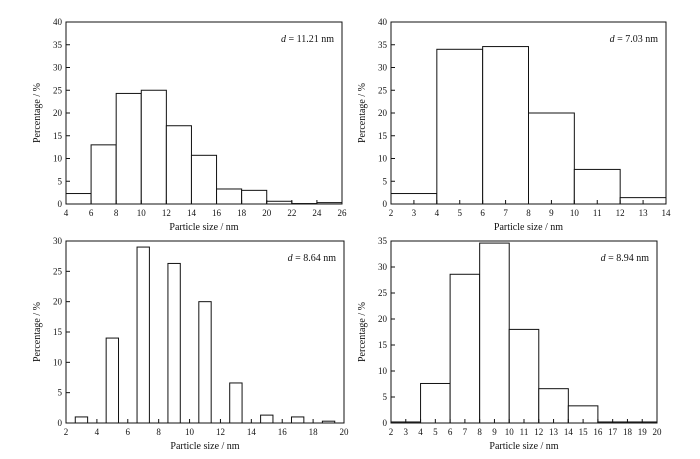 The height and width of the screenshot is (459, 700). I want to click on x-tick-label: 26, so click(343, 213).